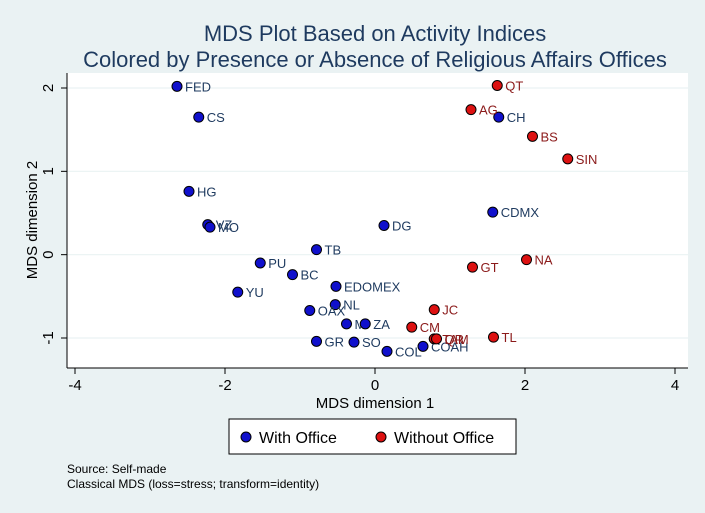  Describe the element at coordinates (74, 385) in the screenshot. I see `x-tick-label: -4` at that location.